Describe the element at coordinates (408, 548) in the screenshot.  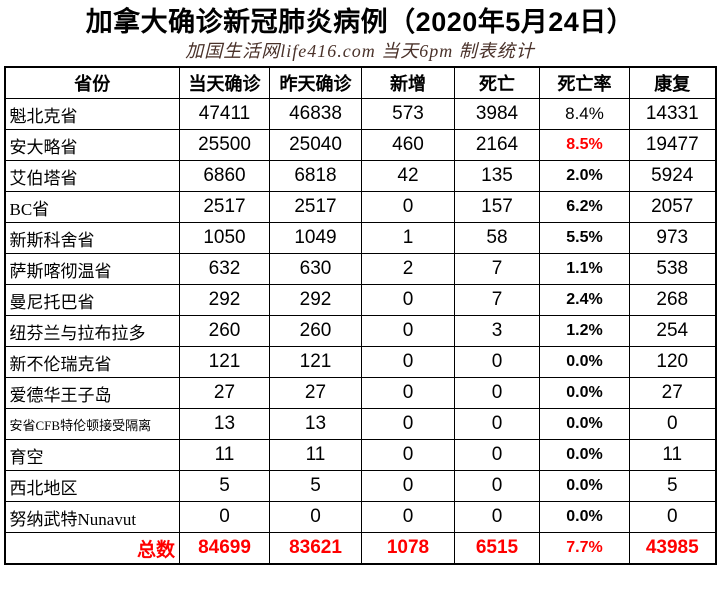
I see `totals-new-cases: 1078` at that location.